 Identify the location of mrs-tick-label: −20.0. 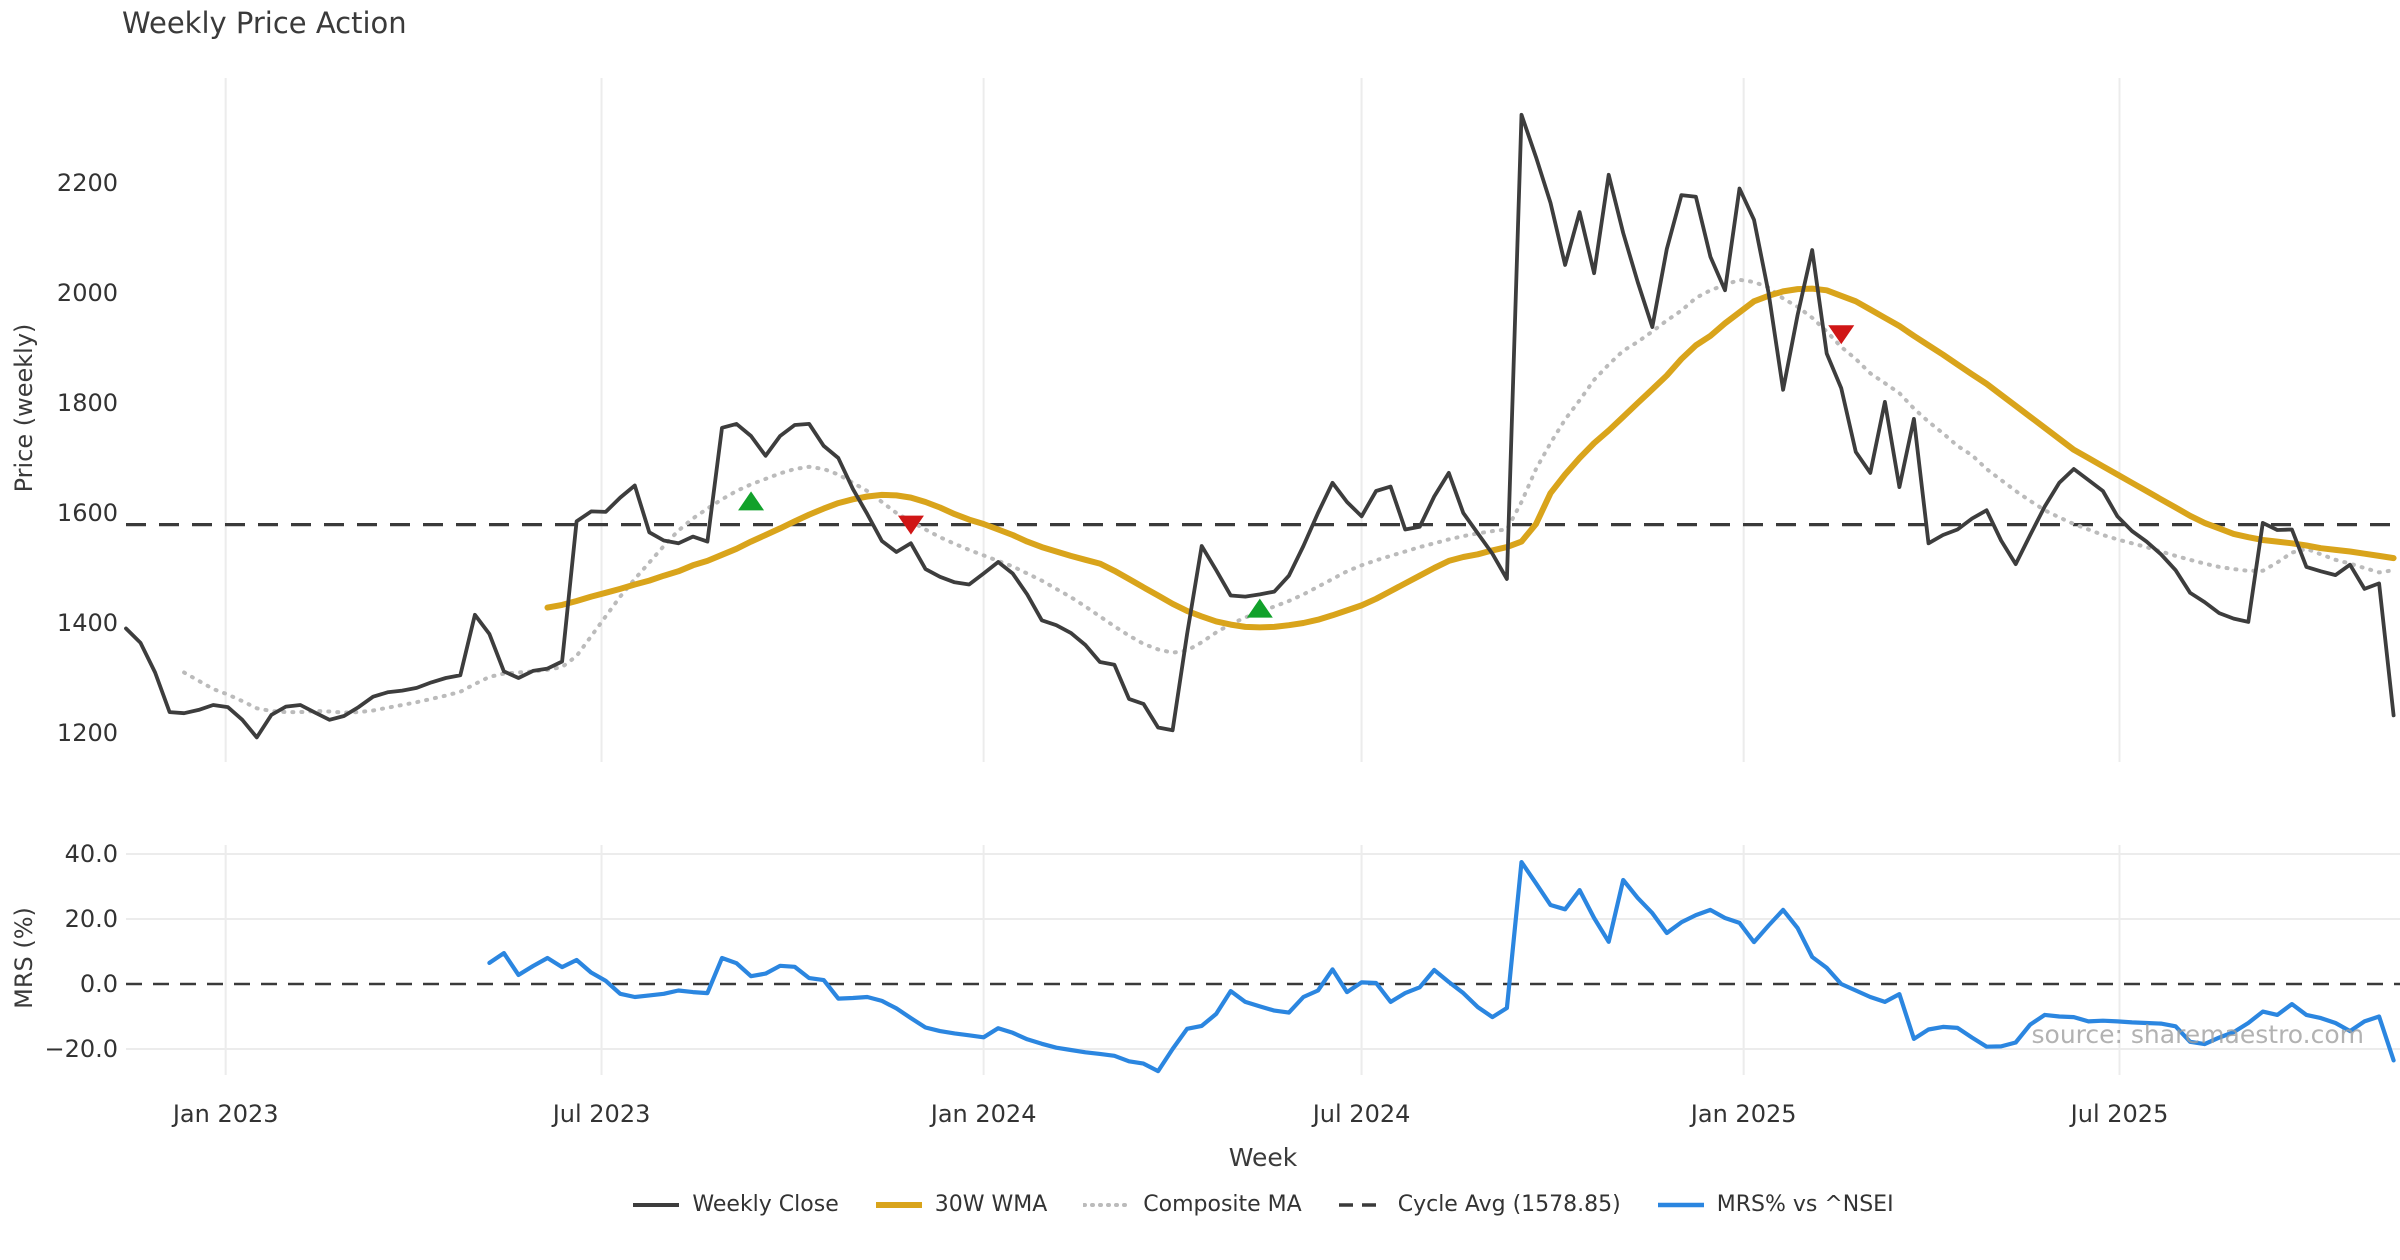
(81, 1049).